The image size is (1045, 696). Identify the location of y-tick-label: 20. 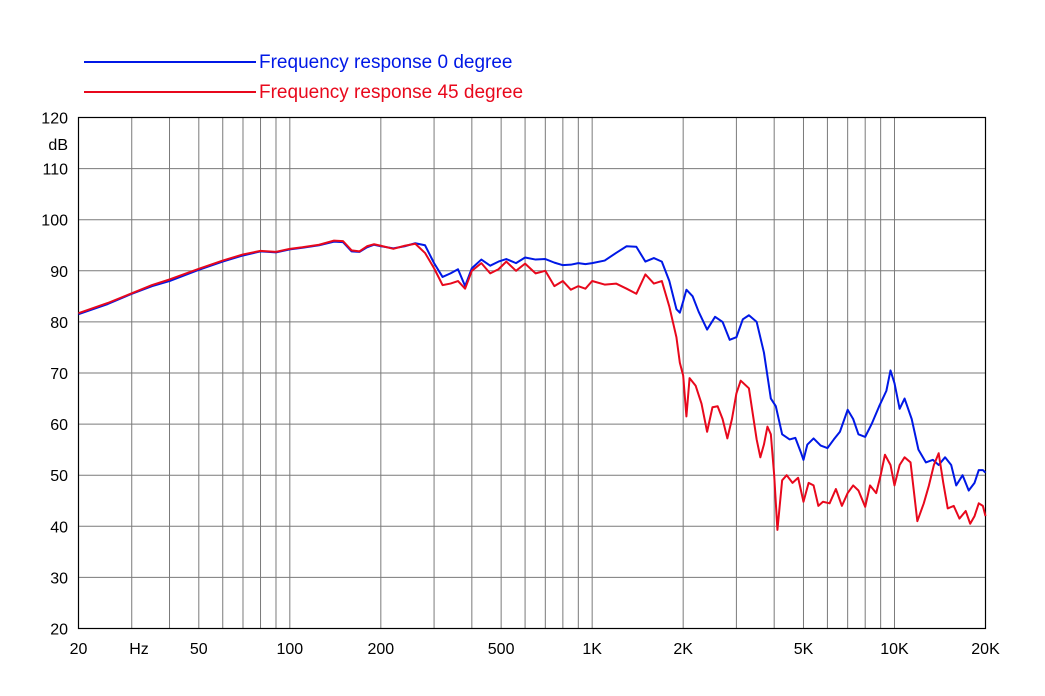
(59, 630).